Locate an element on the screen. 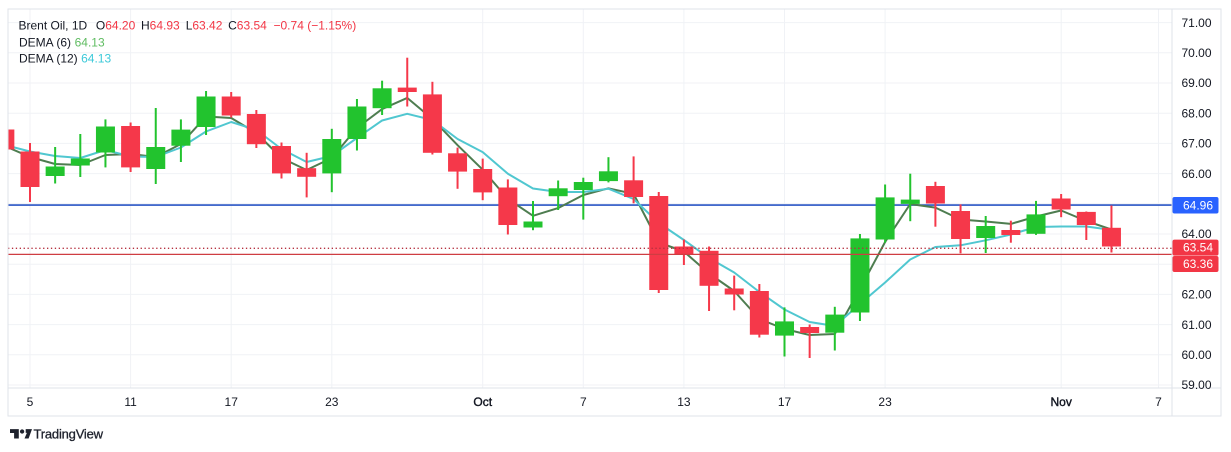 This screenshot has width=1231, height=452. svg-text: 61.00 is located at coordinates (1197, 325).